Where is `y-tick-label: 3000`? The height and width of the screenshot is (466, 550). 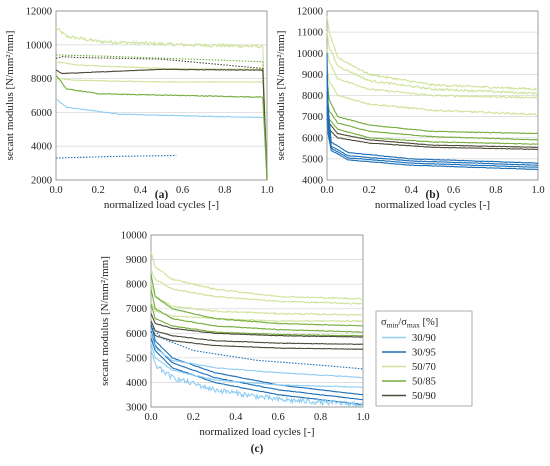 y-tick-label: 3000 is located at coordinates (136, 408).